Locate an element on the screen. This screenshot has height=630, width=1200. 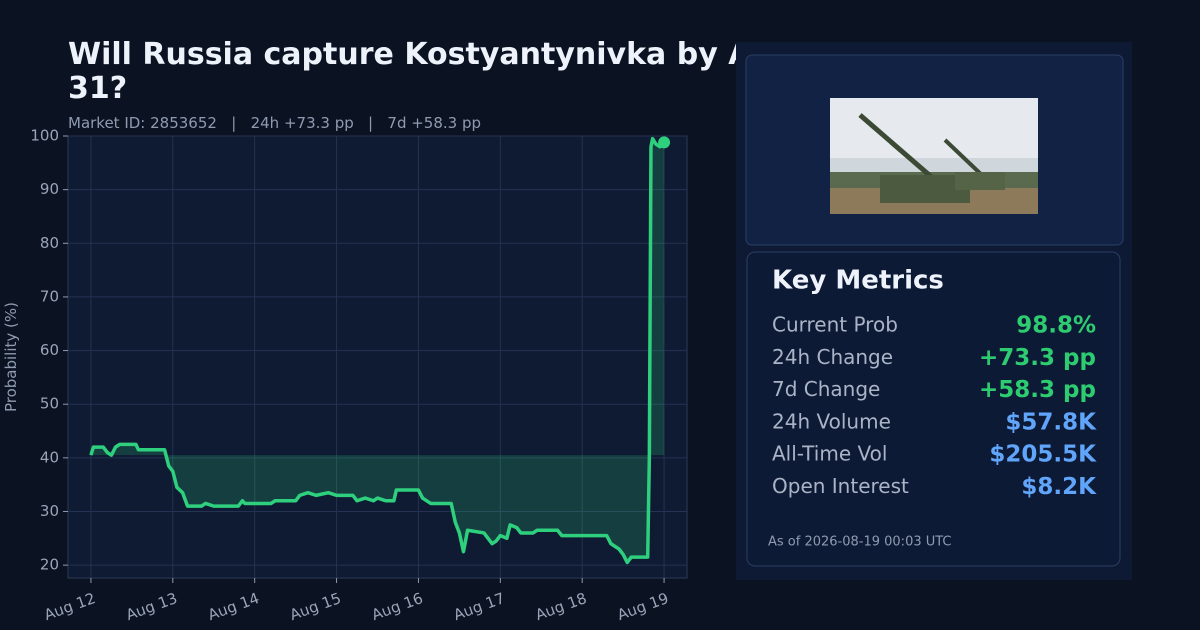
metric-label: Open Interest is located at coordinates (840, 486).